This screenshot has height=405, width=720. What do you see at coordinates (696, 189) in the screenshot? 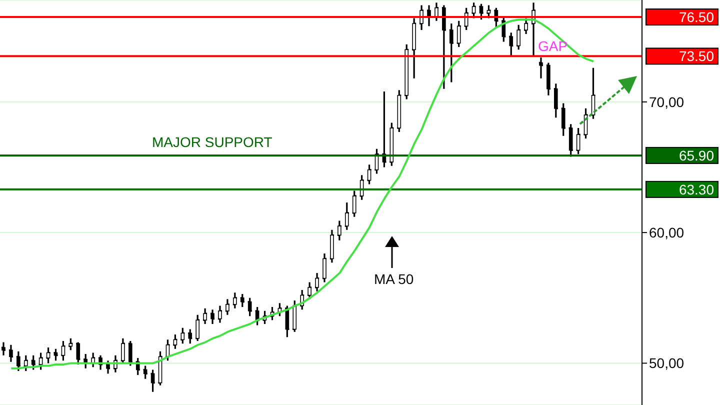
I see `ref-line-label: 63.30` at bounding box center [696, 189].